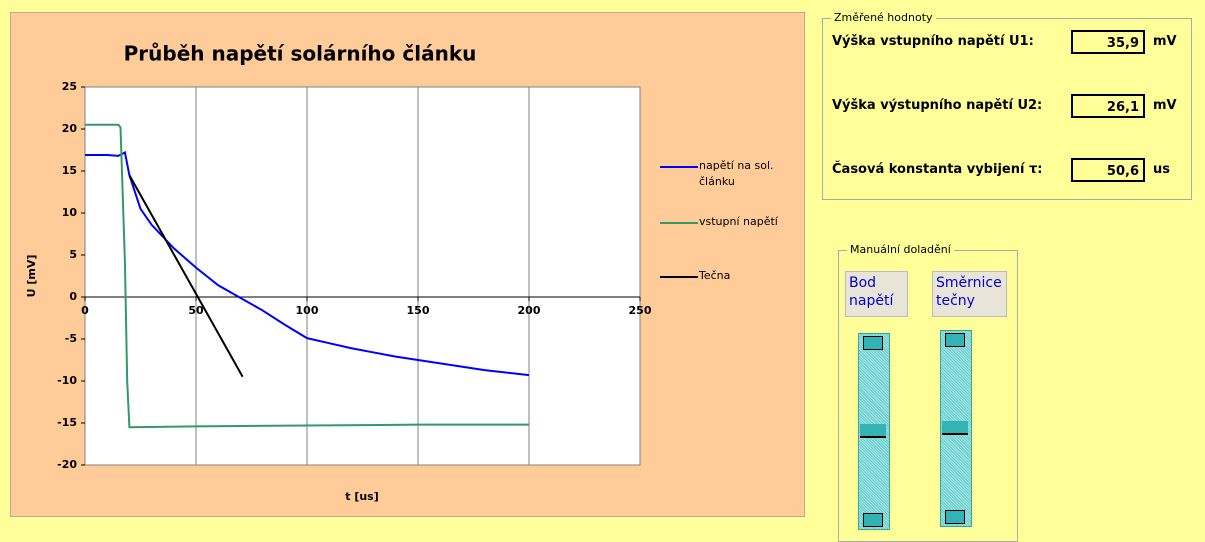 This screenshot has height=542, width=1205. Describe the element at coordinates (73, 296) in the screenshot. I see `y-tick-label: 0` at that location.